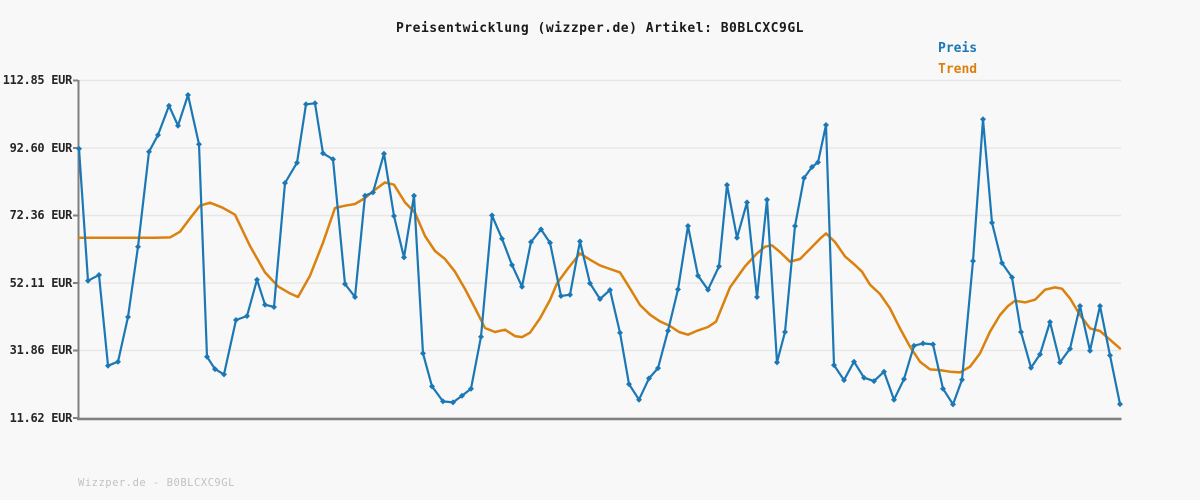 This screenshot has width=1200, height=500. I want to click on watermark-text: Wizzper.de - B0BLCXC9GL, so click(156, 483).